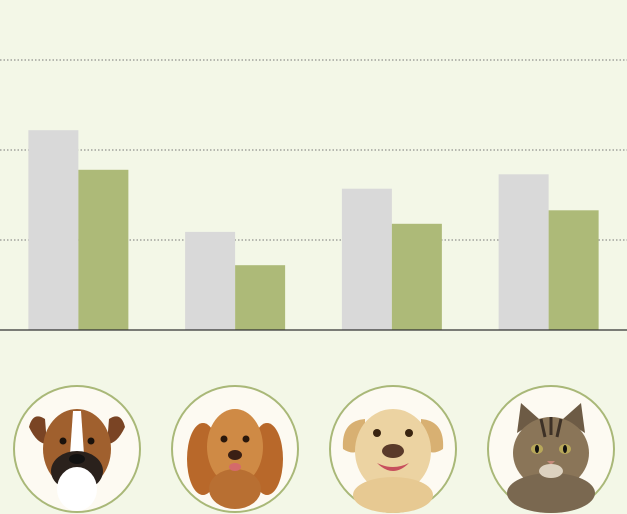  I want to click on labrador-portrait, so click(393, 449).